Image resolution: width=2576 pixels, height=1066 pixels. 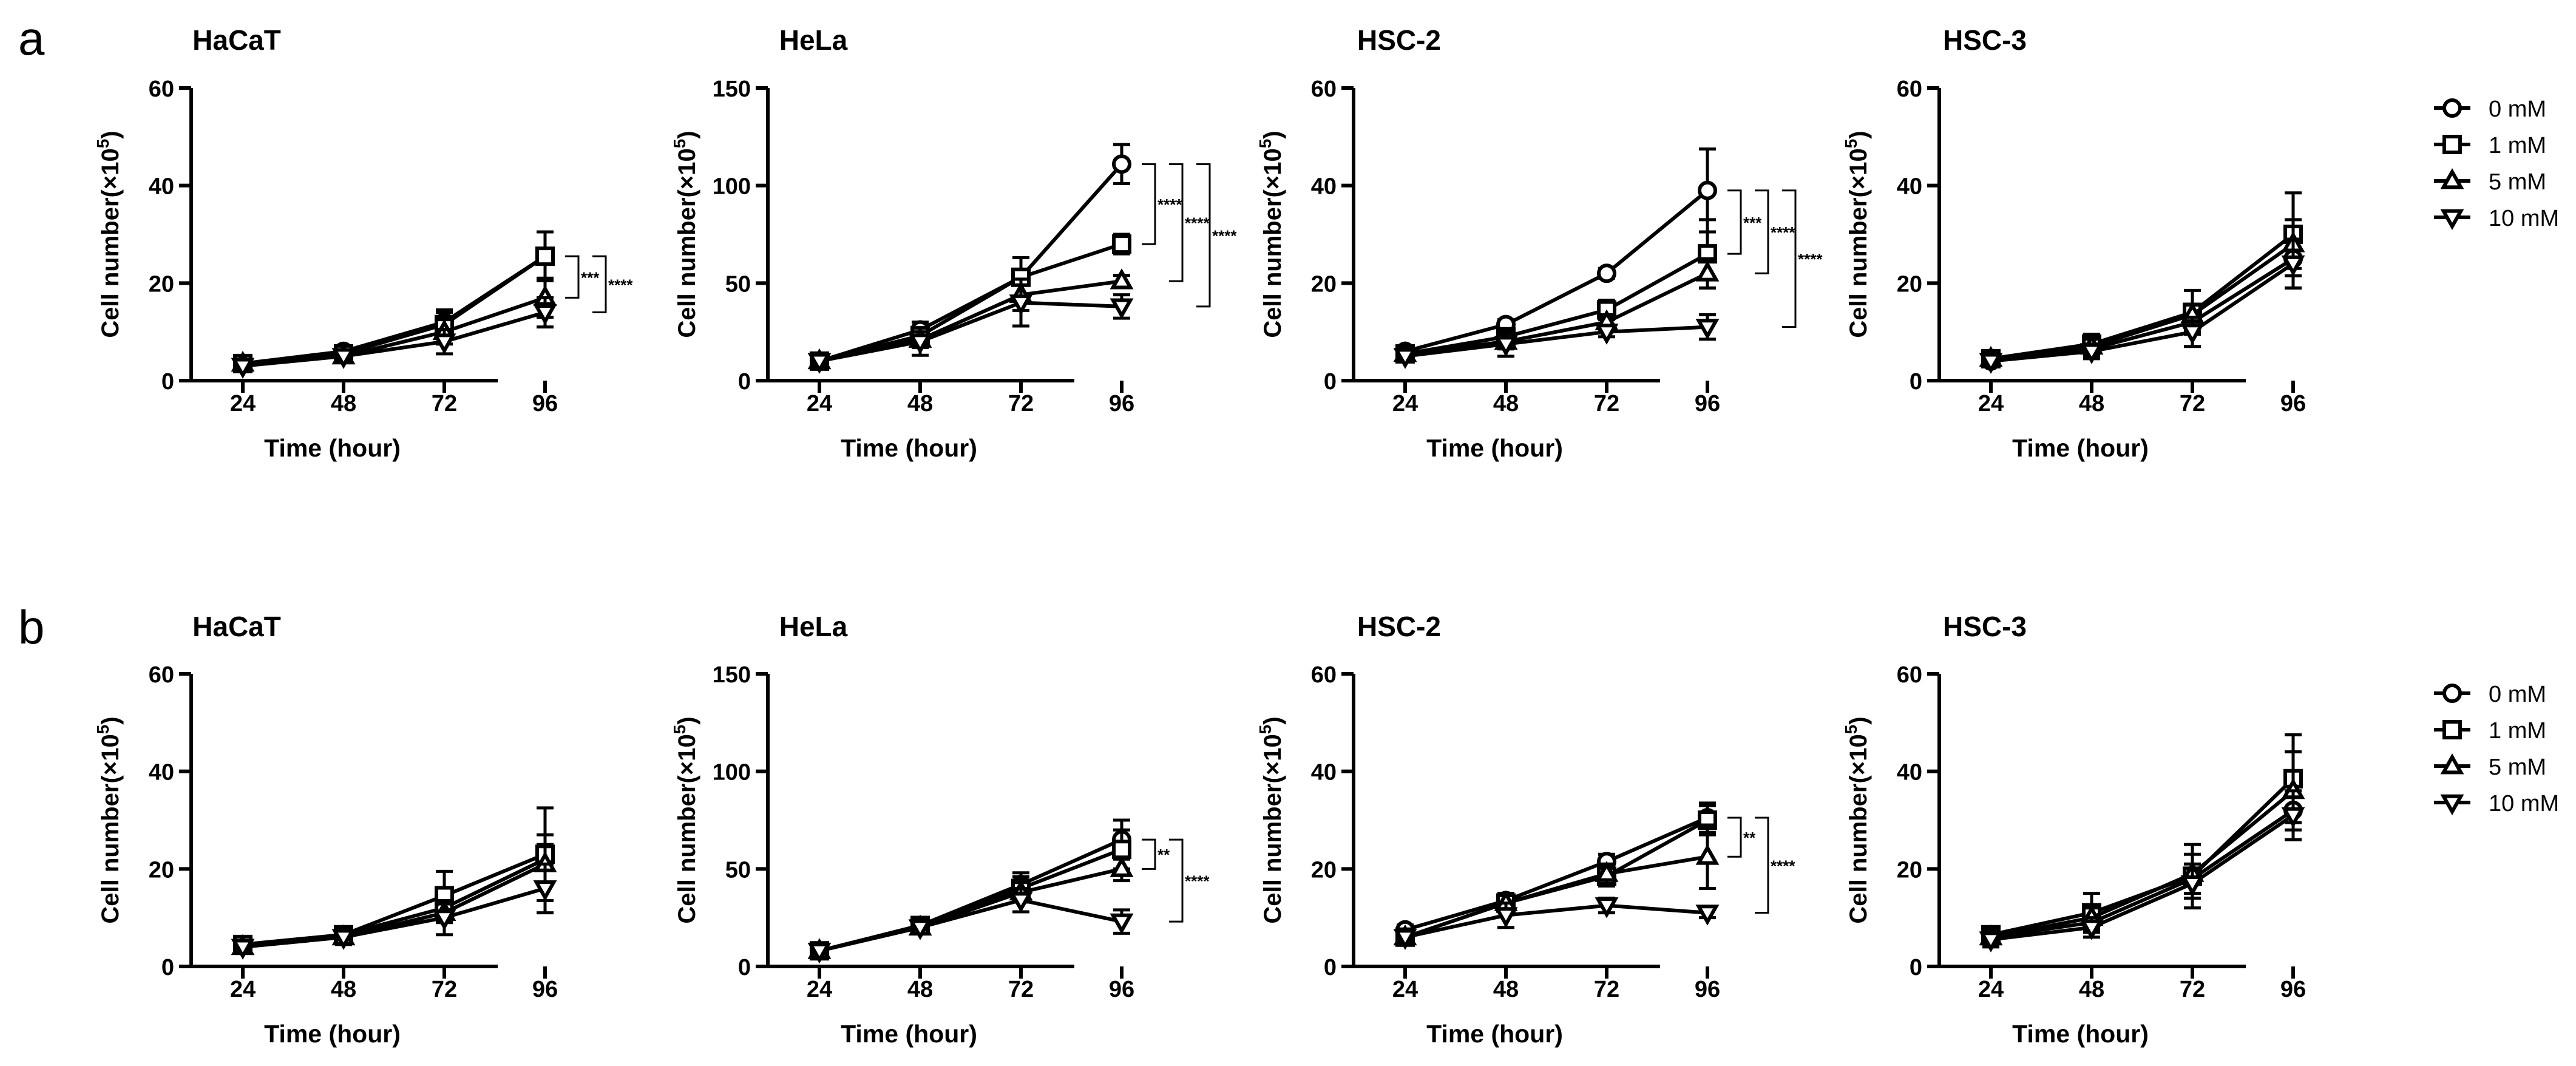 What do you see at coordinates (2192, 404) in the screenshot?
I see `x-tick-label: 72` at bounding box center [2192, 404].